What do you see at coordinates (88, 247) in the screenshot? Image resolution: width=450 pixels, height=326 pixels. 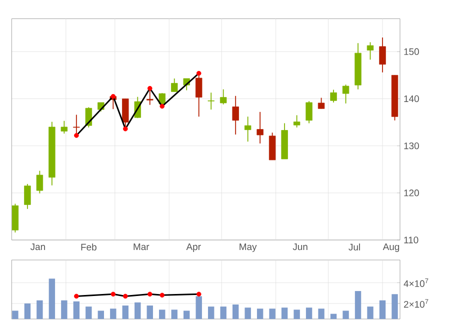 I see `x-tick-label: Feb` at bounding box center [88, 247].